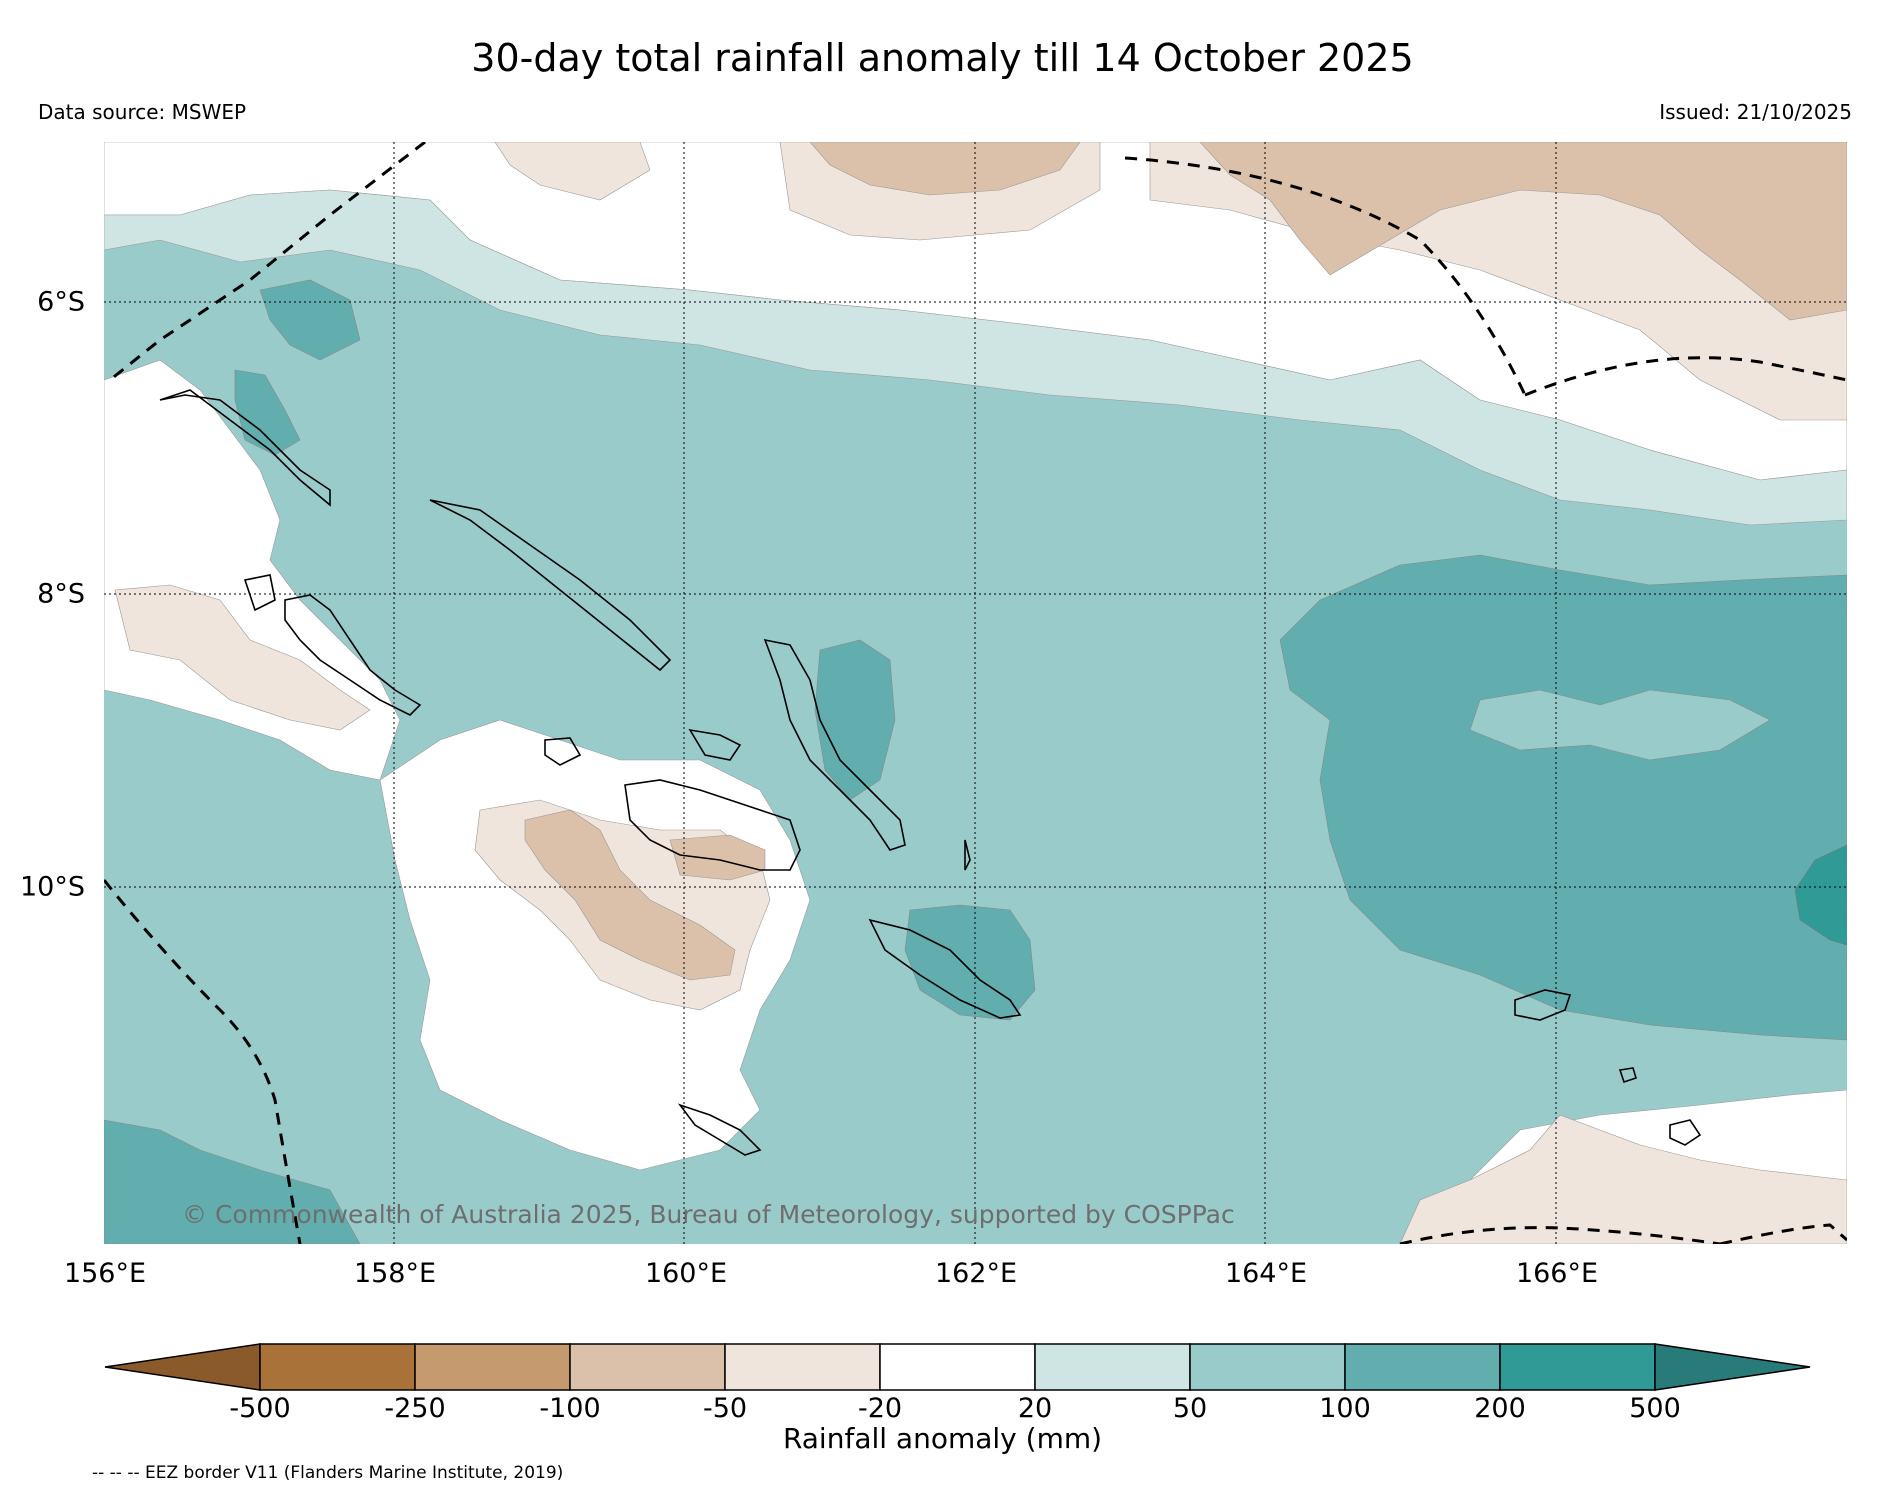  I want to click on anomaly-wet-band-west, so click(310, 320).